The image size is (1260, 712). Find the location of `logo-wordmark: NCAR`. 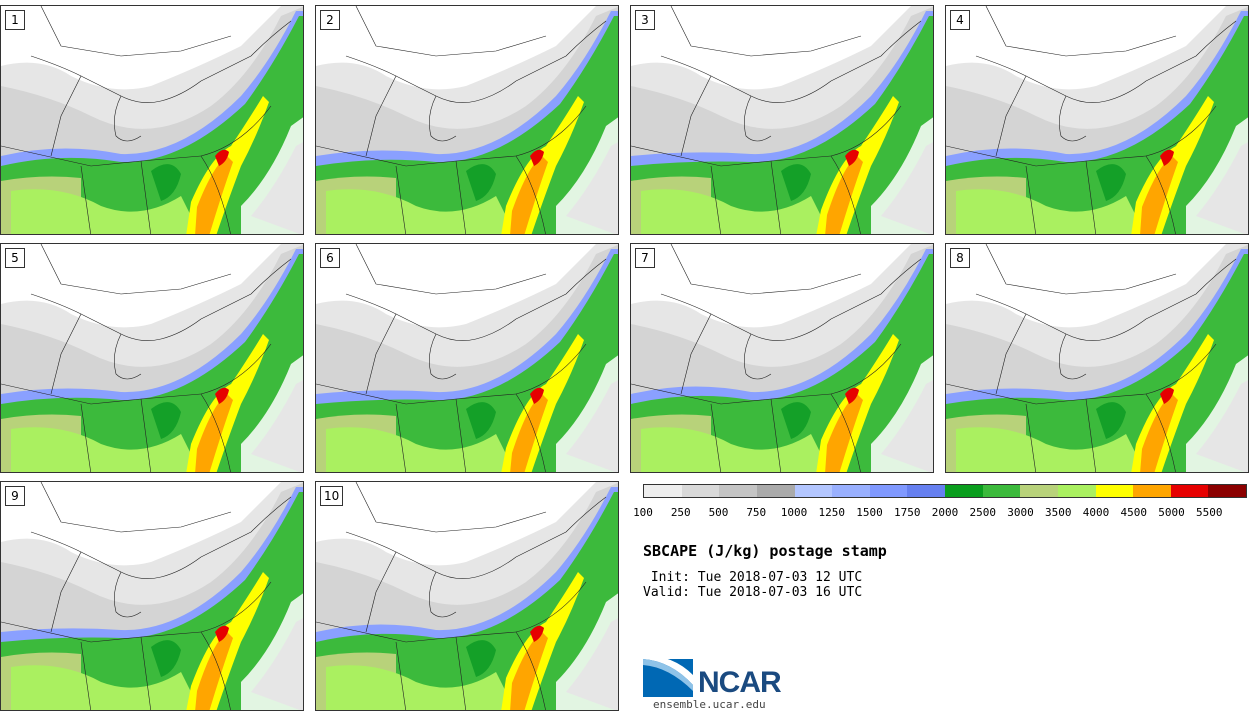

logo-wordmark: NCAR is located at coordinates (740, 682).